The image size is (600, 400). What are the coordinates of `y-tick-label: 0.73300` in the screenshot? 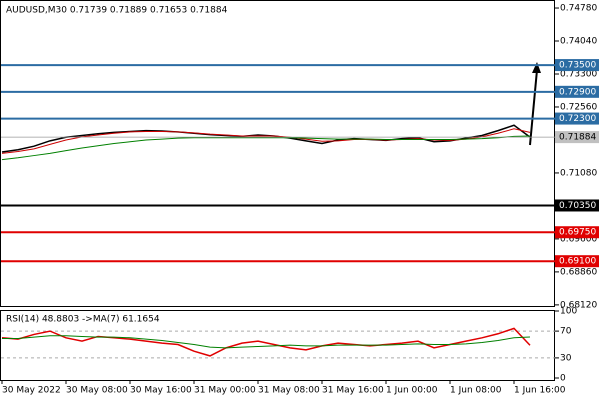 It's located at (578, 74).